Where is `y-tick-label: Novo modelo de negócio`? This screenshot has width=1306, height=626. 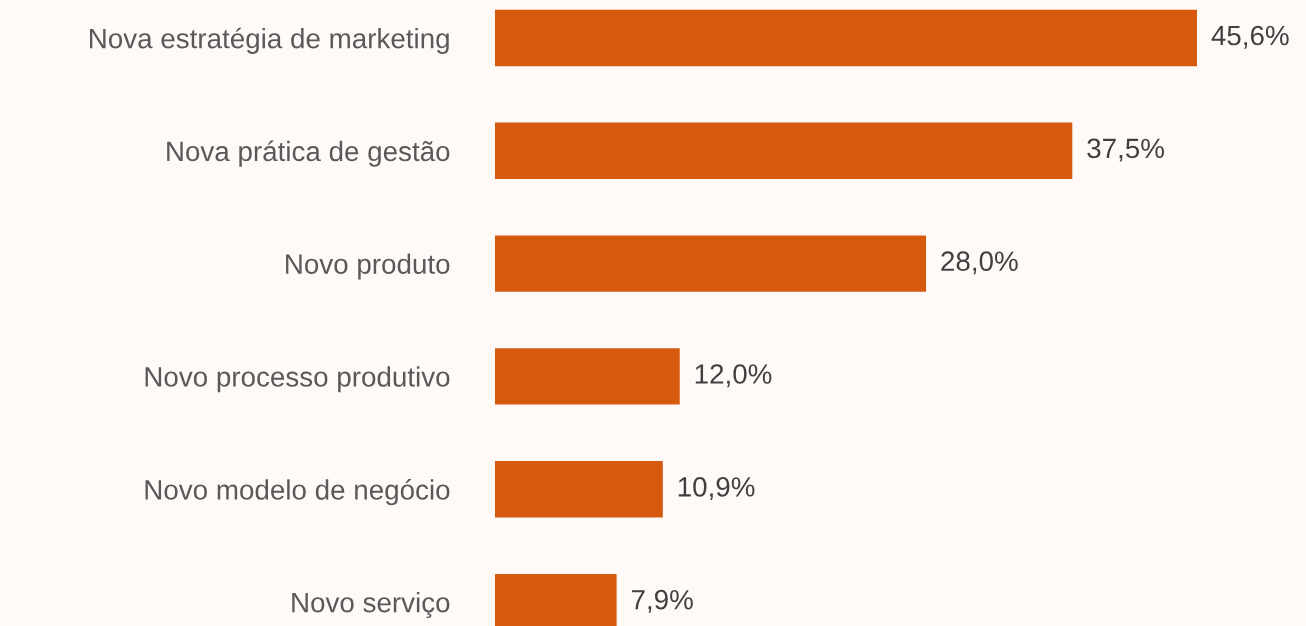 y-tick-label: Novo modelo de negócio is located at coordinates (297, 492).